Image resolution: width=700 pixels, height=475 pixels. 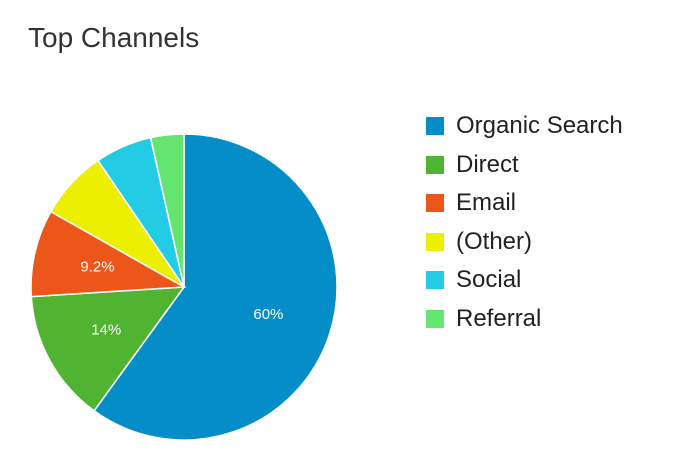 I want to click on legend-item-social: Social, so click(x=524, y=280).